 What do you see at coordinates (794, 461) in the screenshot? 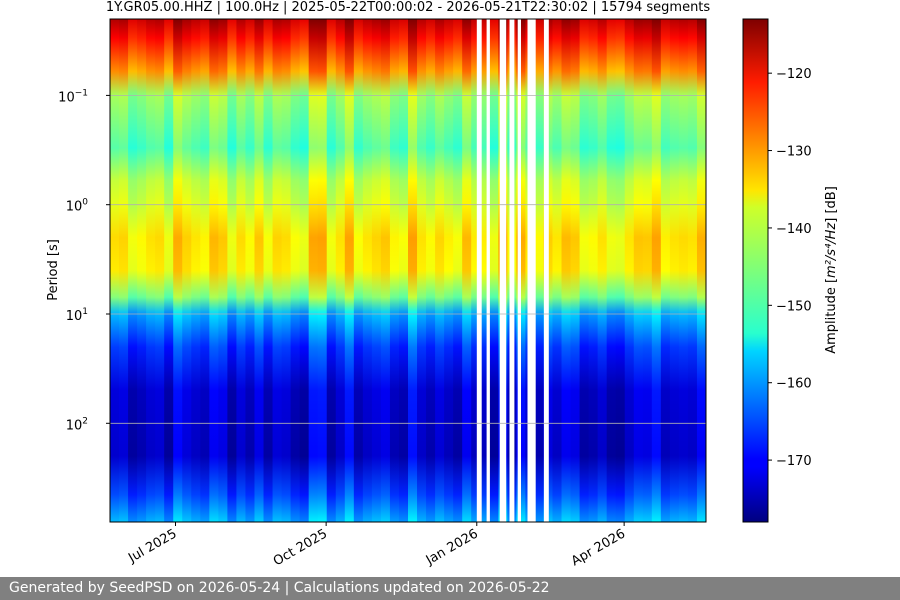
I see `colorbar-tick-label: −170` at bounding box center [794, 461].